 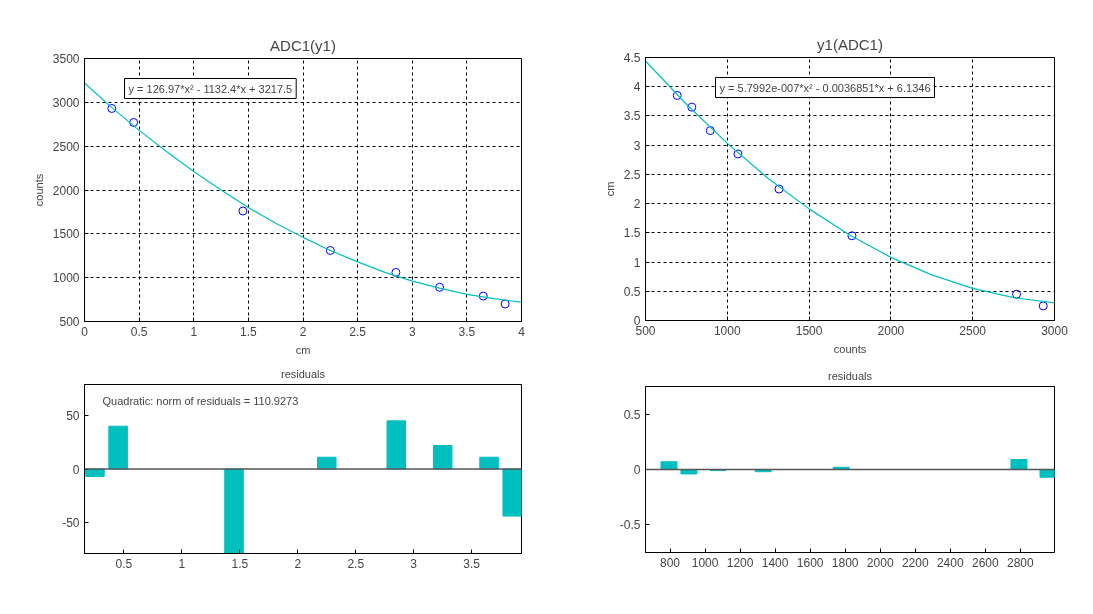 I want to click on y-tick-label: 50, so click(x=73, y=416).